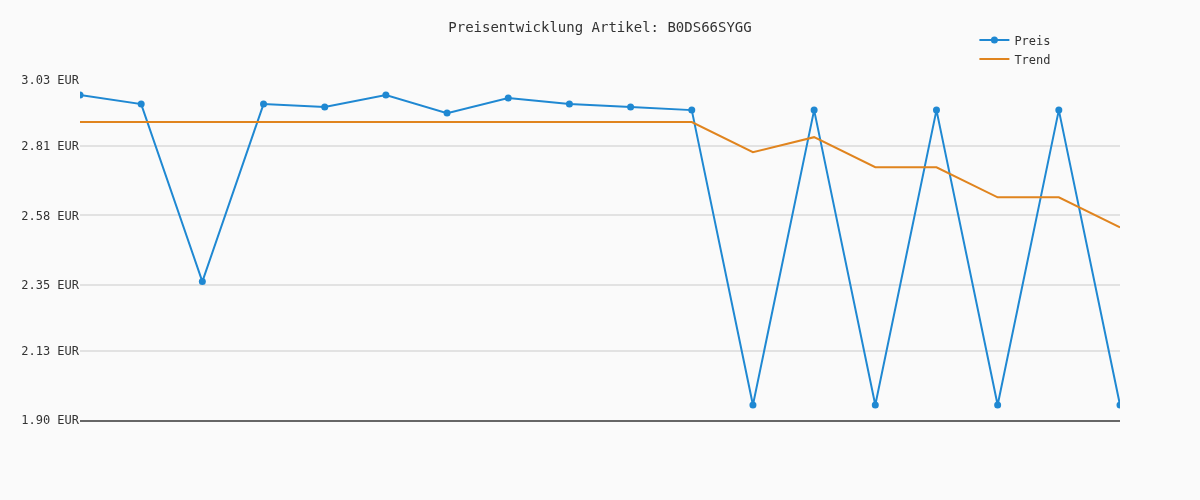 The width and height of the screenshot is (1200, 500). Describe the element at coordinates (50, 420) in the screenshot. I see `y-tick-label: 1.90 EUR` at that location.